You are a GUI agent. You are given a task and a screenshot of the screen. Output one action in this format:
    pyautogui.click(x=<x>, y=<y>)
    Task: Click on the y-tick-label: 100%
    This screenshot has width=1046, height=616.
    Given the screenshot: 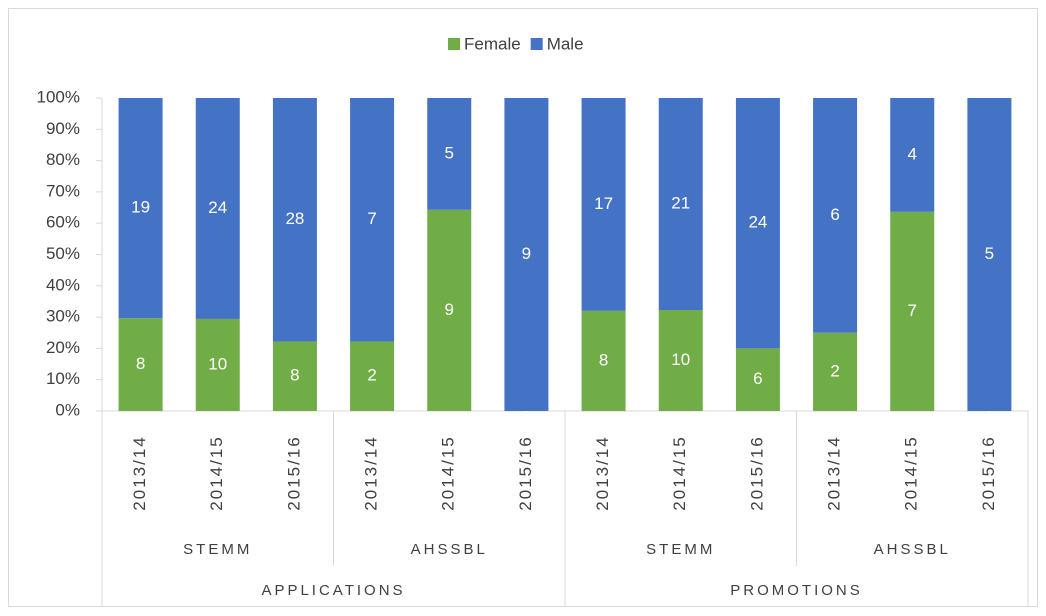 What is the action you would take?
    pyautogui.click(x=58, y=96)
    